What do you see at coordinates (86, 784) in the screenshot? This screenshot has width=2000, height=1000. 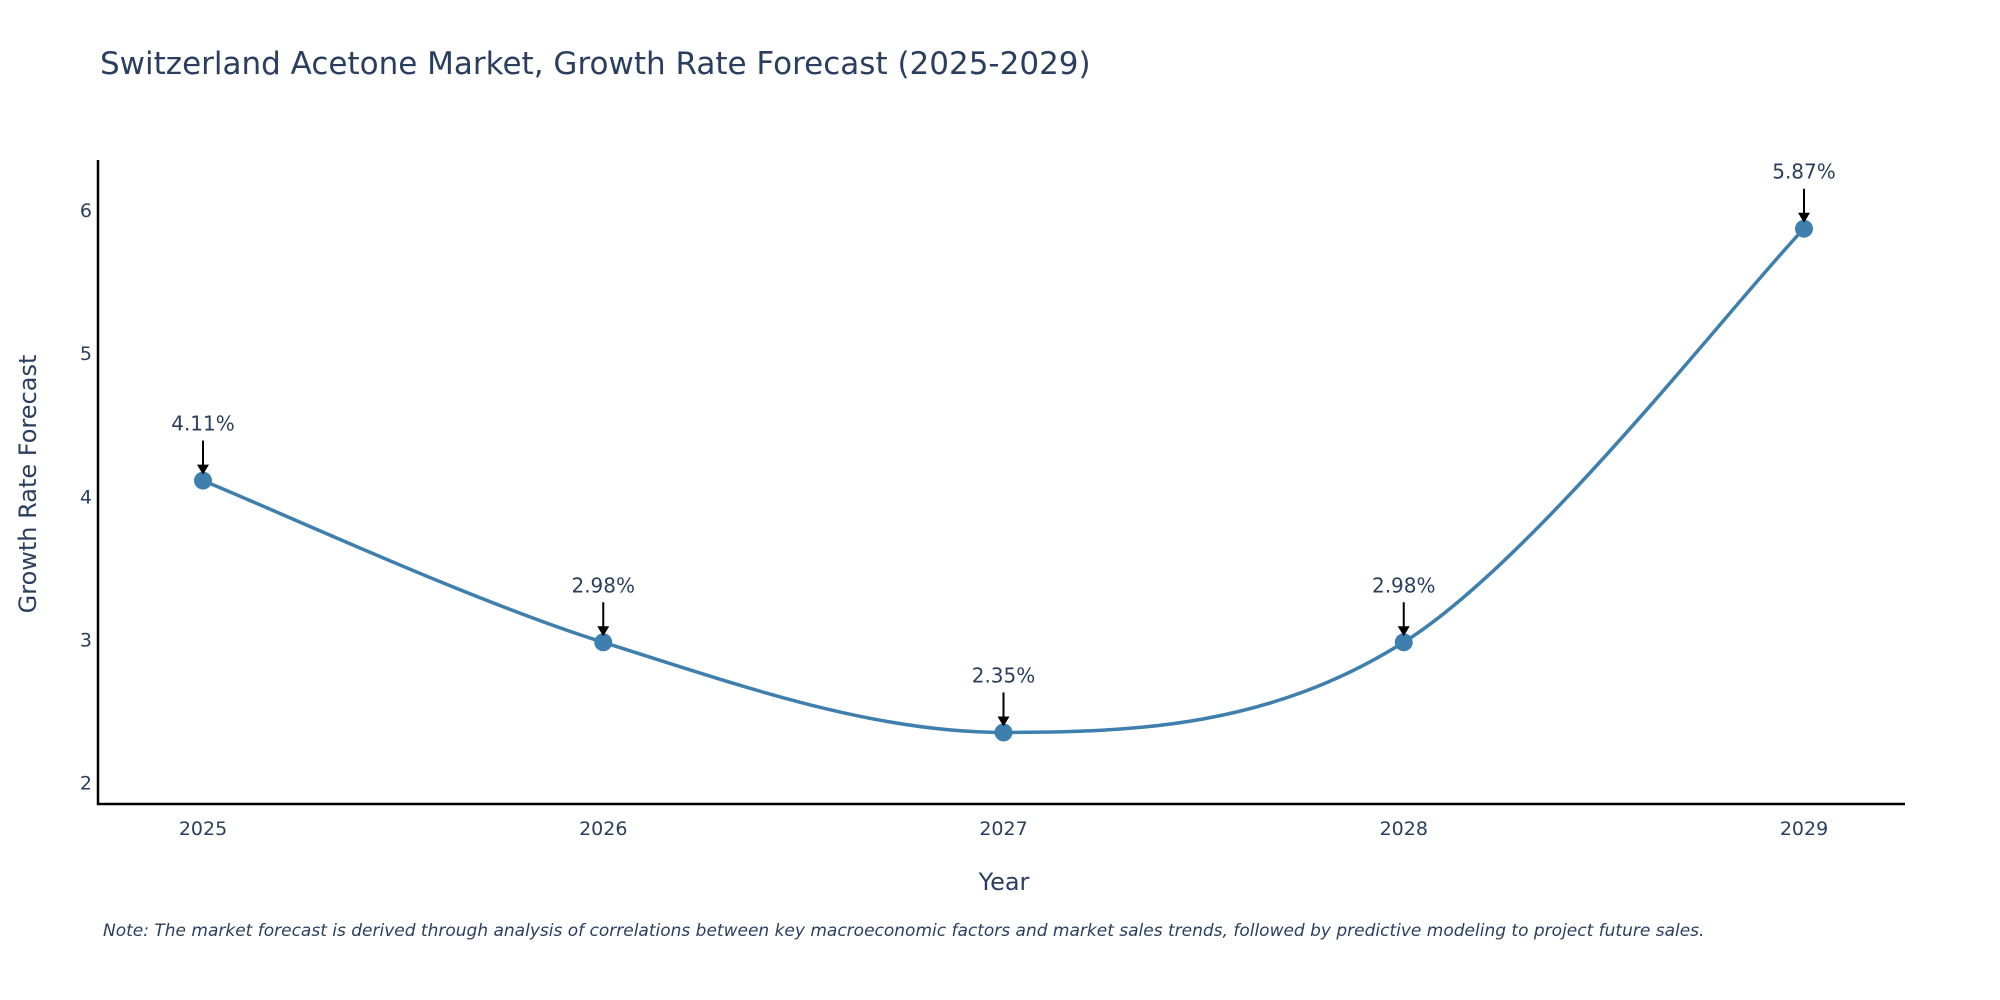 I see `y-tick-label: 2` at bounding box center [86, 784].